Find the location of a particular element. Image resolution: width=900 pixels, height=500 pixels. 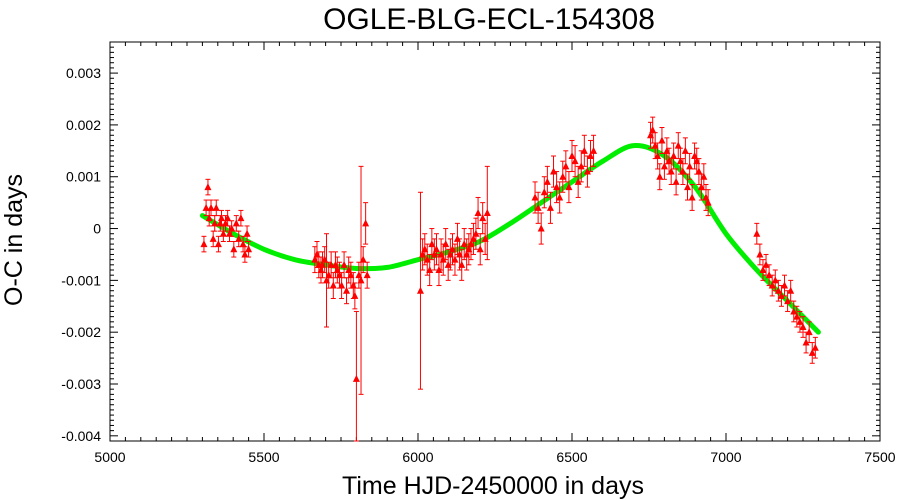

x-tick-label: 7000 is located at coordinates (725, 457).